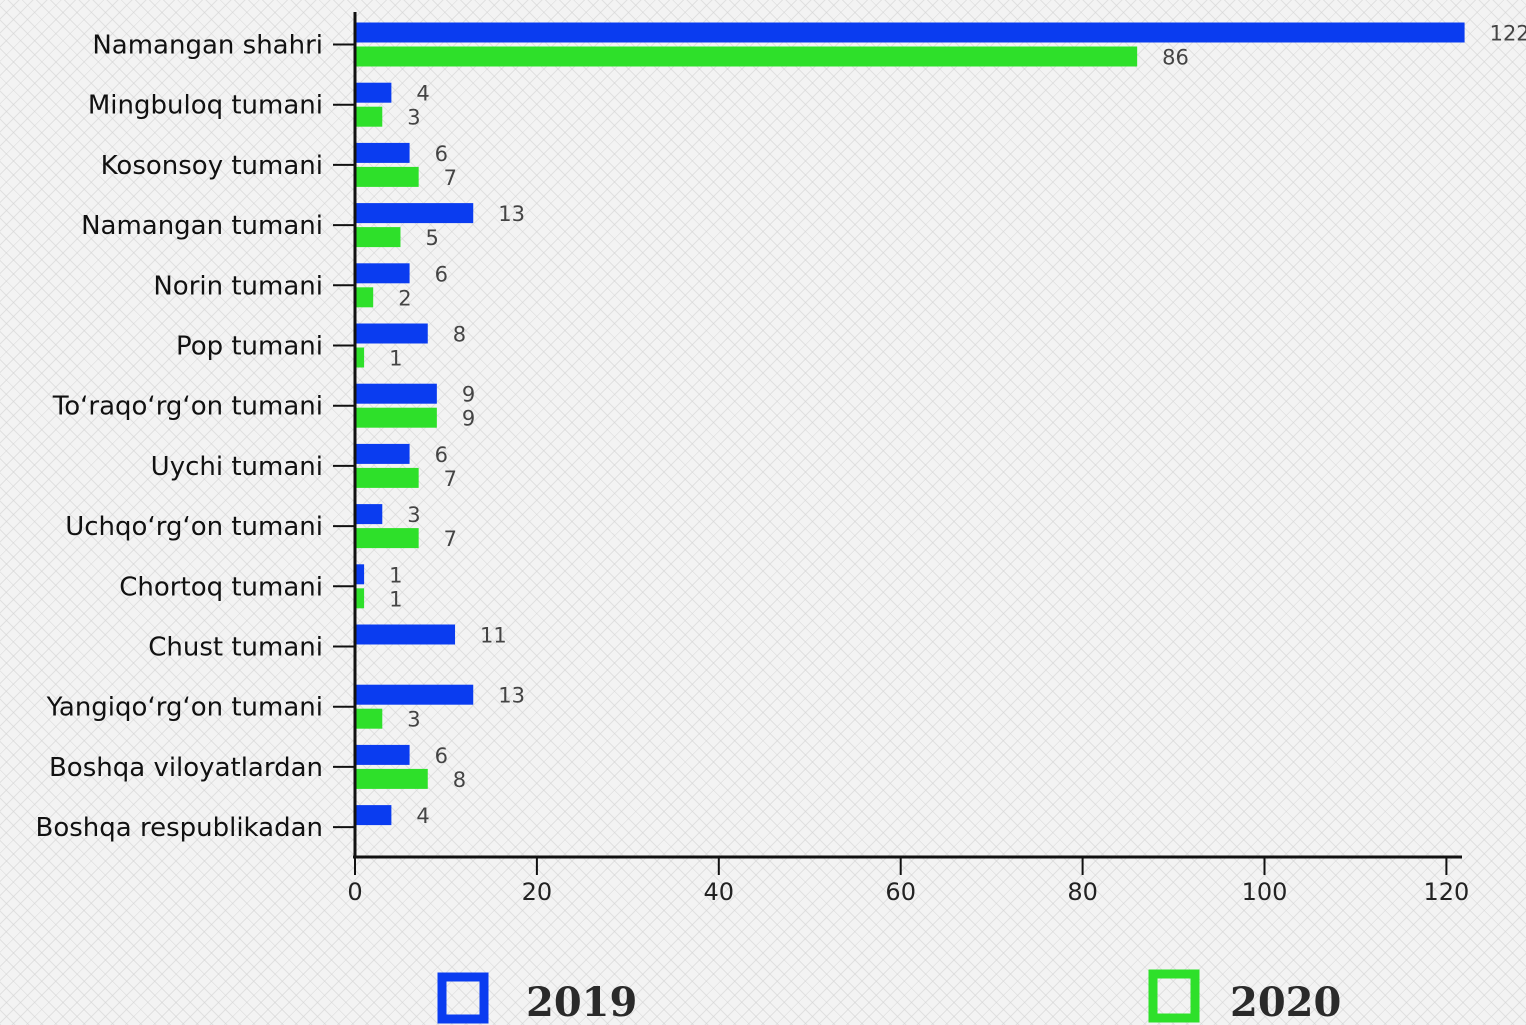 This screenshot has height=1025, width=1526. I want to click on data-label-2019: 9, so click(468, 395).